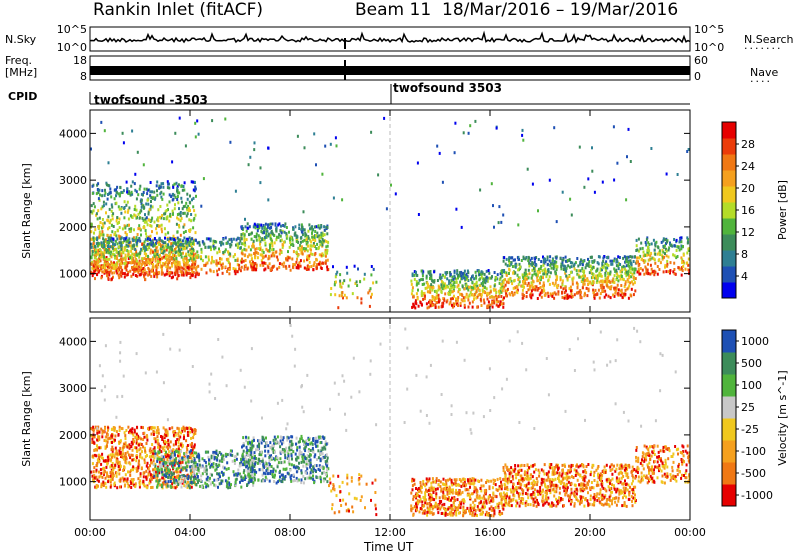 This screenshot has height=554, width=800. What do you see at coordinates (709, 47) in the screenshot?
I see `nsearch-tick-bottom: 10^0` at bounding box center [709, 47].